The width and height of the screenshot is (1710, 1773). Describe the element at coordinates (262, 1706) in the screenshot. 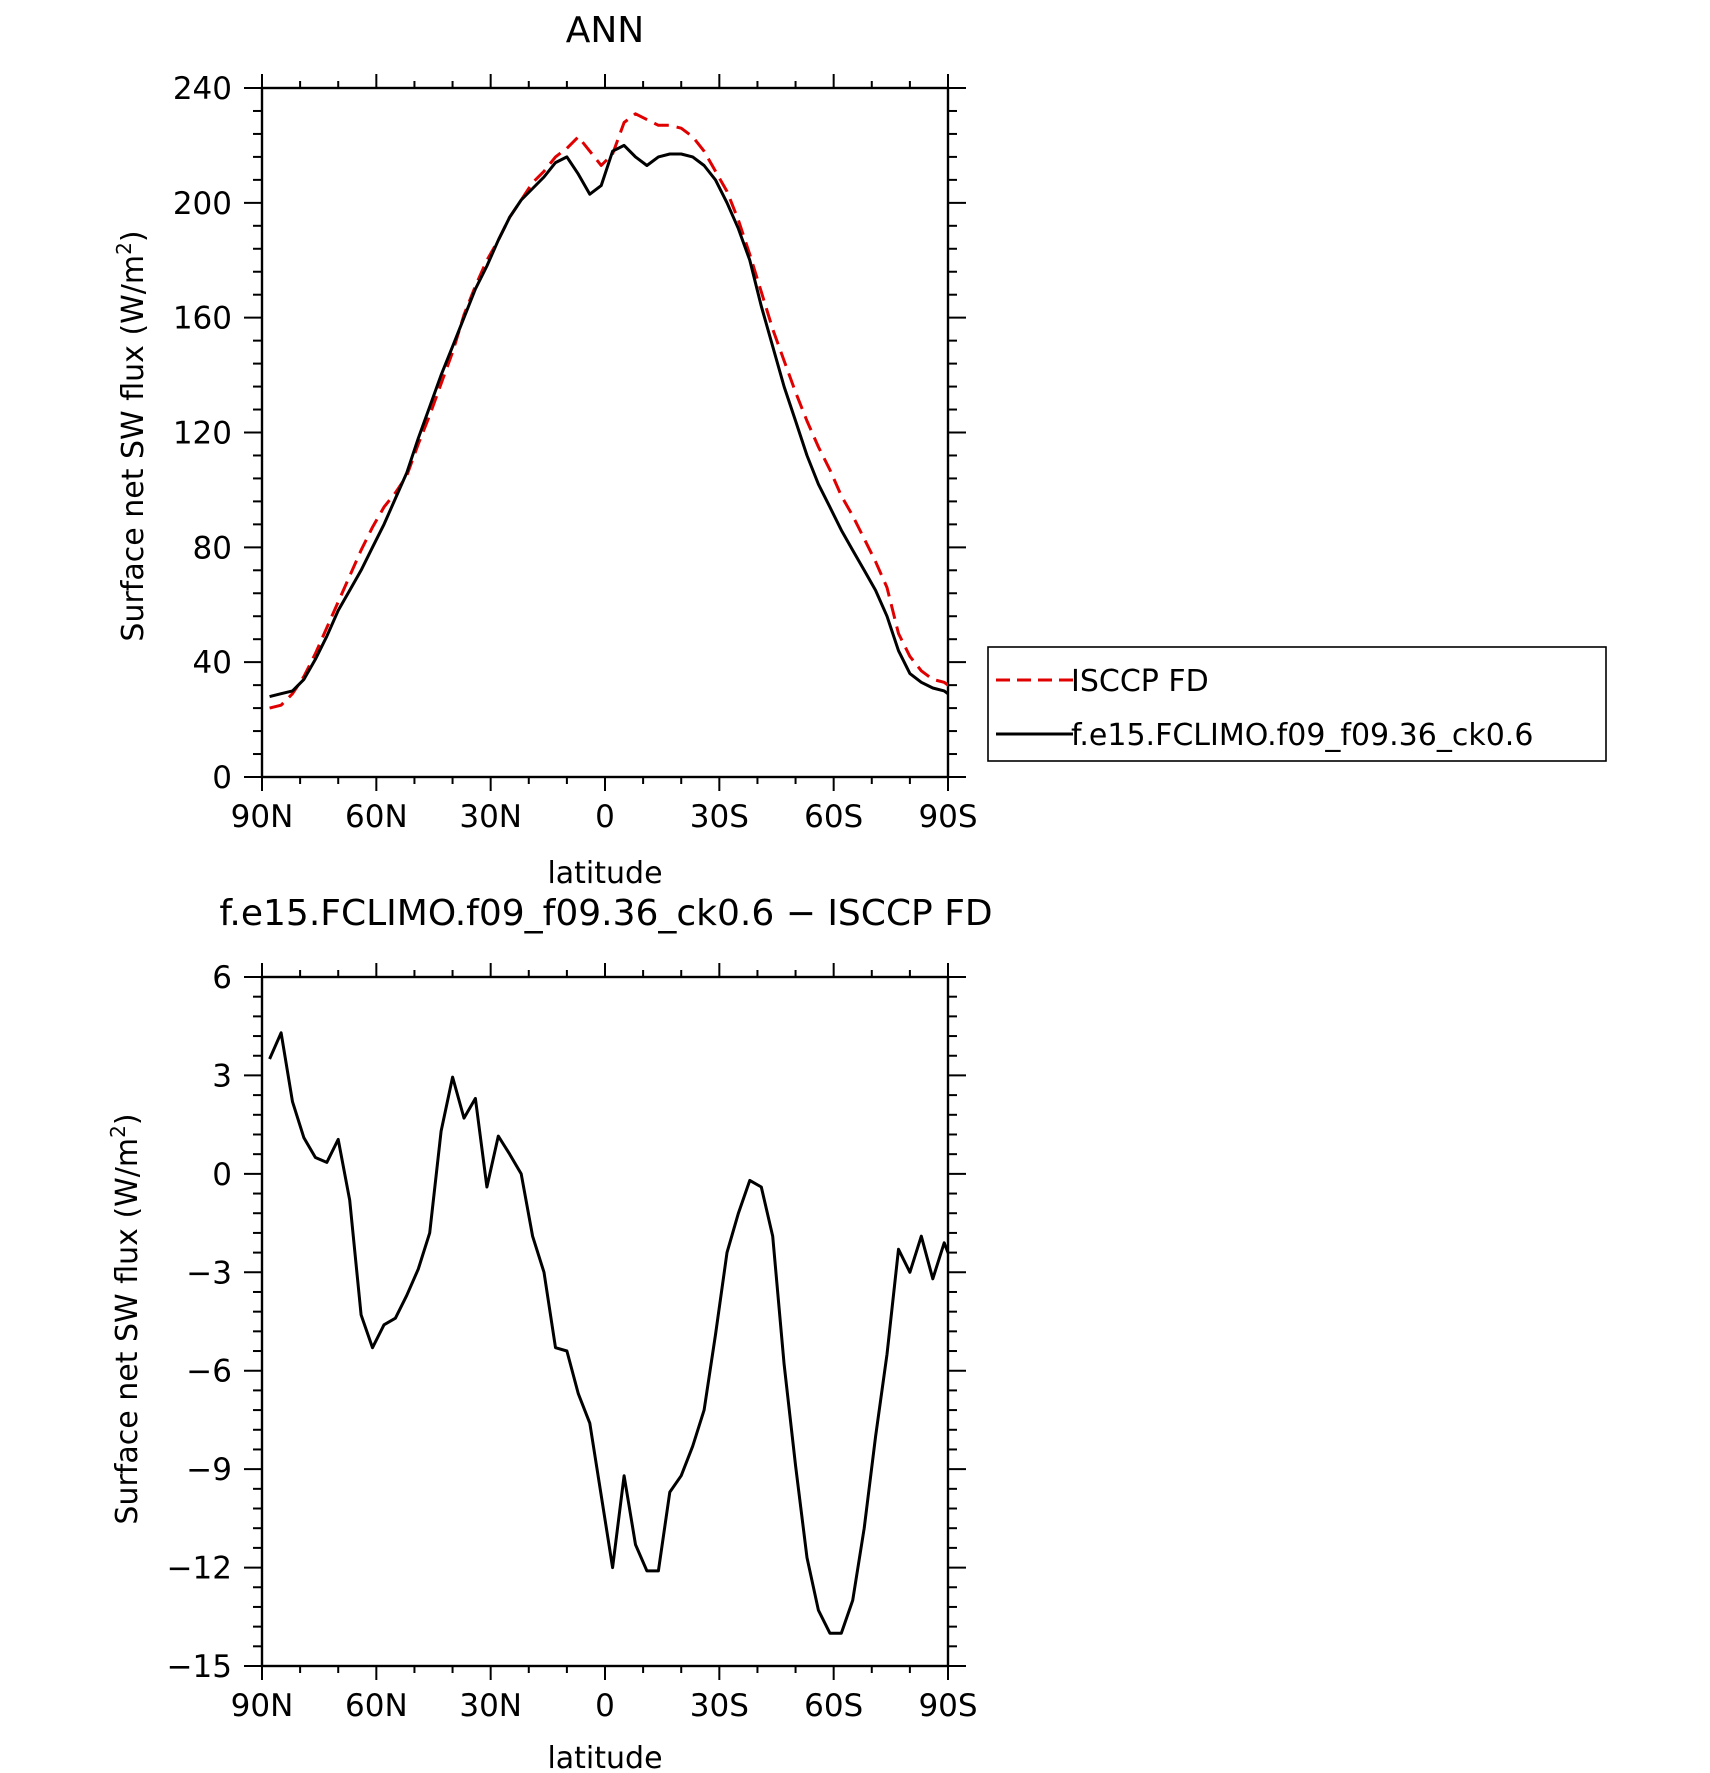

I see `bottom-x-tick-label: 90N` at that location.